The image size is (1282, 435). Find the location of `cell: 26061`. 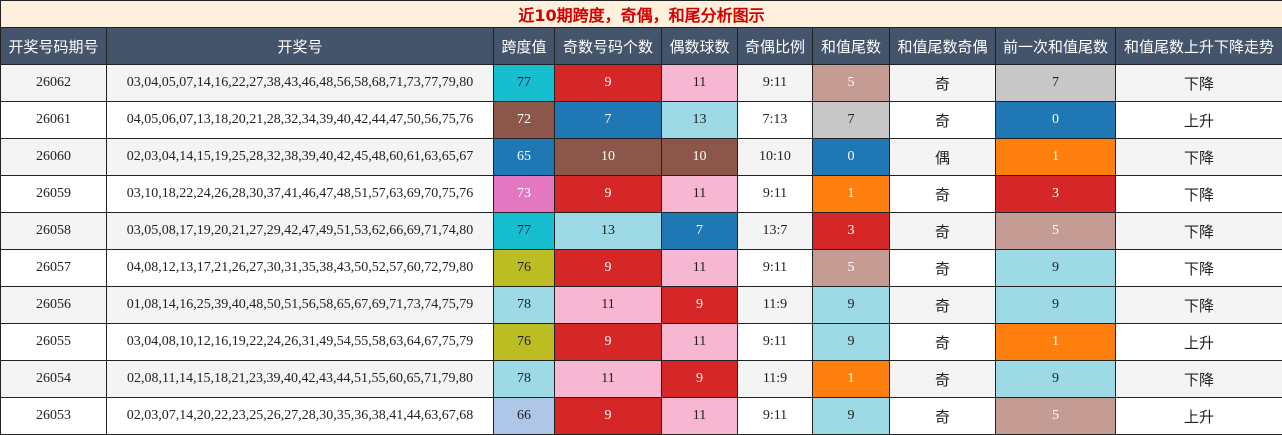

cell: 26061 is located at coordinates (53, 120).